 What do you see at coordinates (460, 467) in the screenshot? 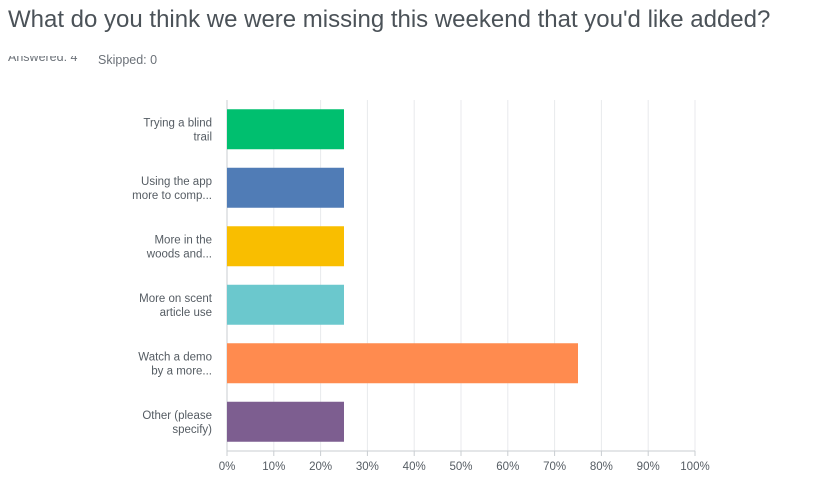
I see `x-tick-label: 50%` at bounding box center [460, 467].